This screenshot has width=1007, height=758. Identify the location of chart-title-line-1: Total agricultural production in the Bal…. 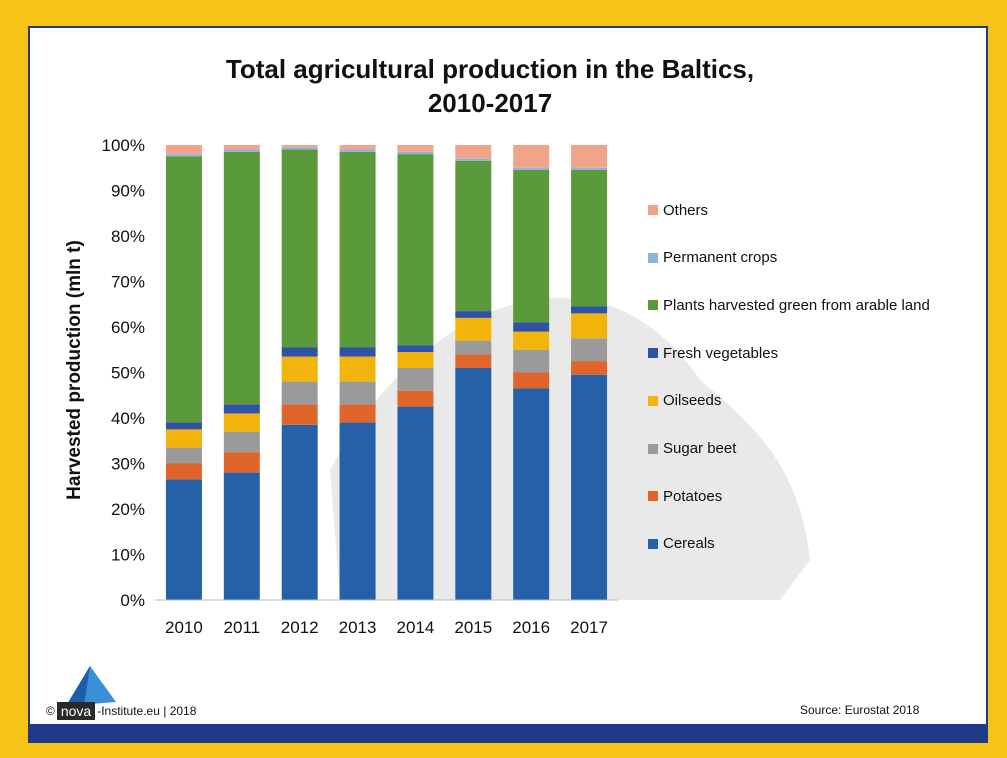
(490, 69).